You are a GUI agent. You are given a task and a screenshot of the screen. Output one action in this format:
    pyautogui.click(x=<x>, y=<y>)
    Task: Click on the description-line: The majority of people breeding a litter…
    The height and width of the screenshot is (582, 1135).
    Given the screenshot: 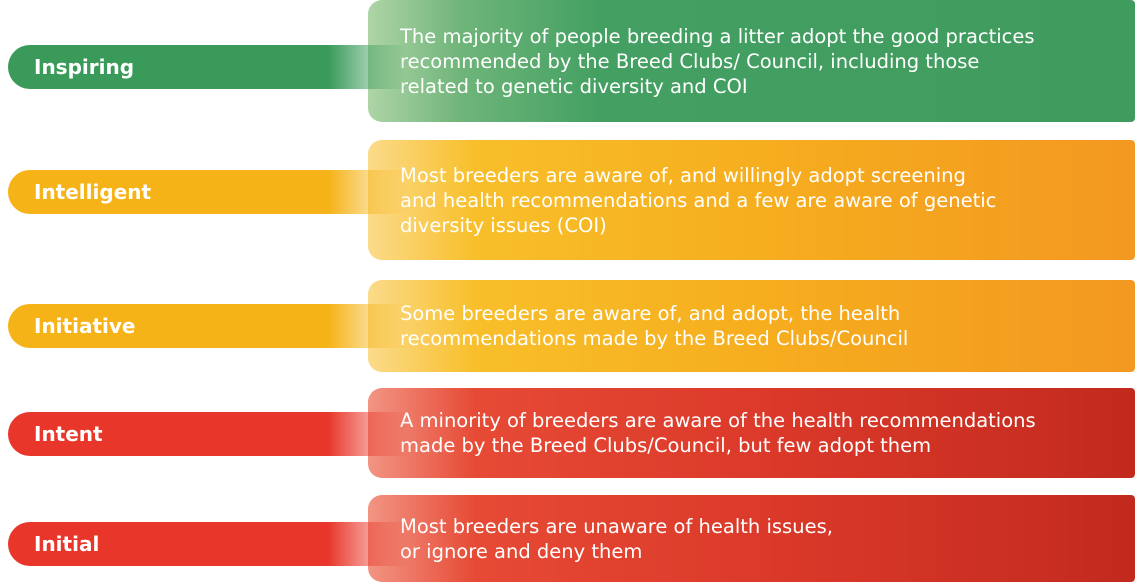 What is the action you would take?
    pyautogui.click(x=717, y=36)
    